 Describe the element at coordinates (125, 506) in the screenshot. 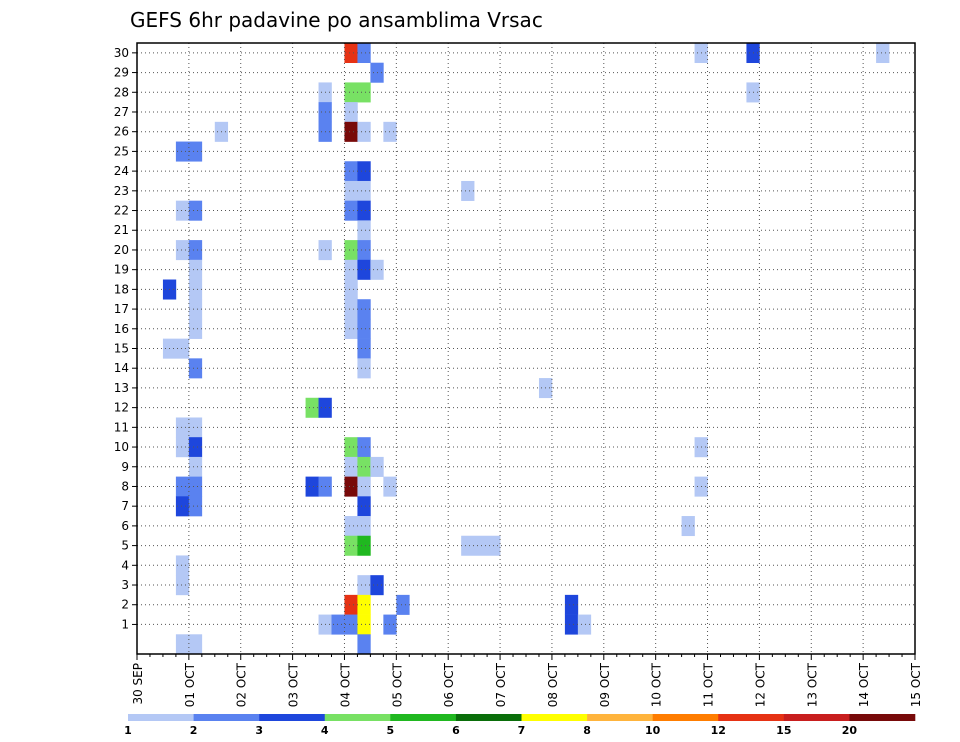

I see `y-tick-label: 7` at that location.